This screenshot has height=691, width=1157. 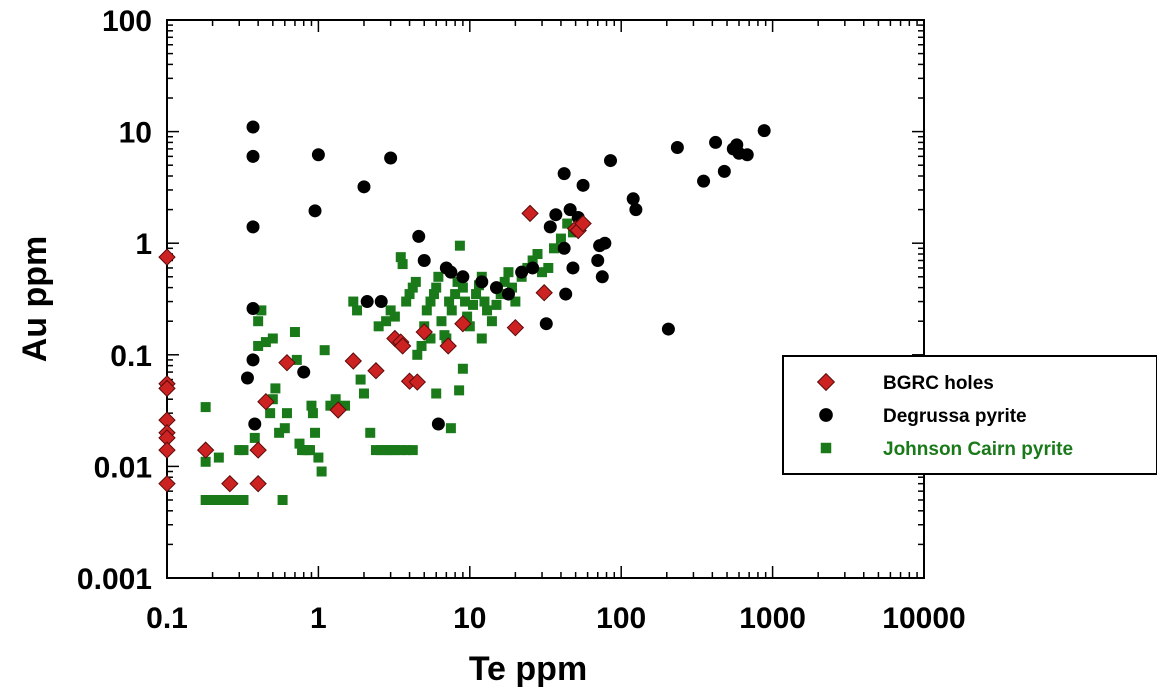 What do you see at coordinates (135, 133) in the screenshot?
I see `y-tick-label: 10` at bounding box center [135, 133].